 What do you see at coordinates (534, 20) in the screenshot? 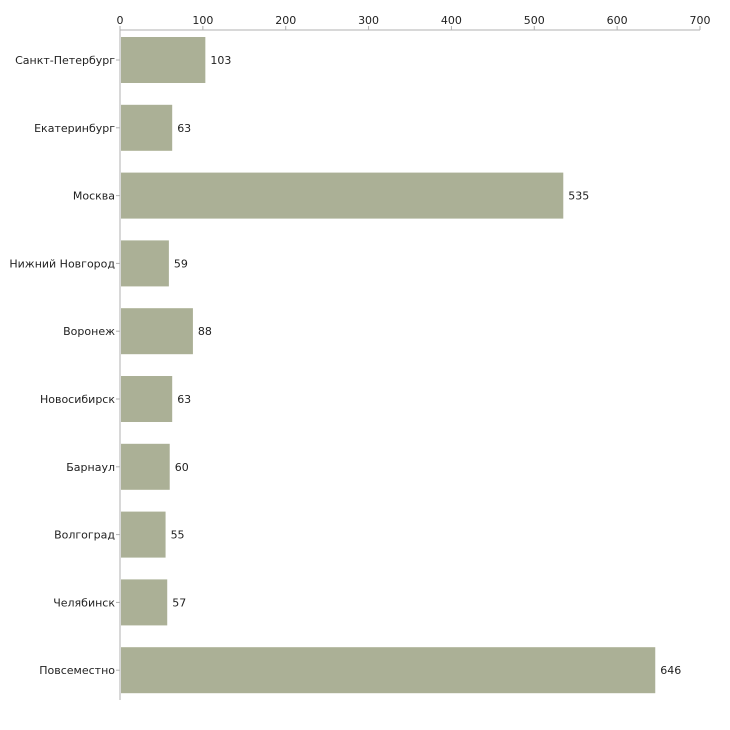
I see `x-tick-label: 500` at bounding box center [534, 20].